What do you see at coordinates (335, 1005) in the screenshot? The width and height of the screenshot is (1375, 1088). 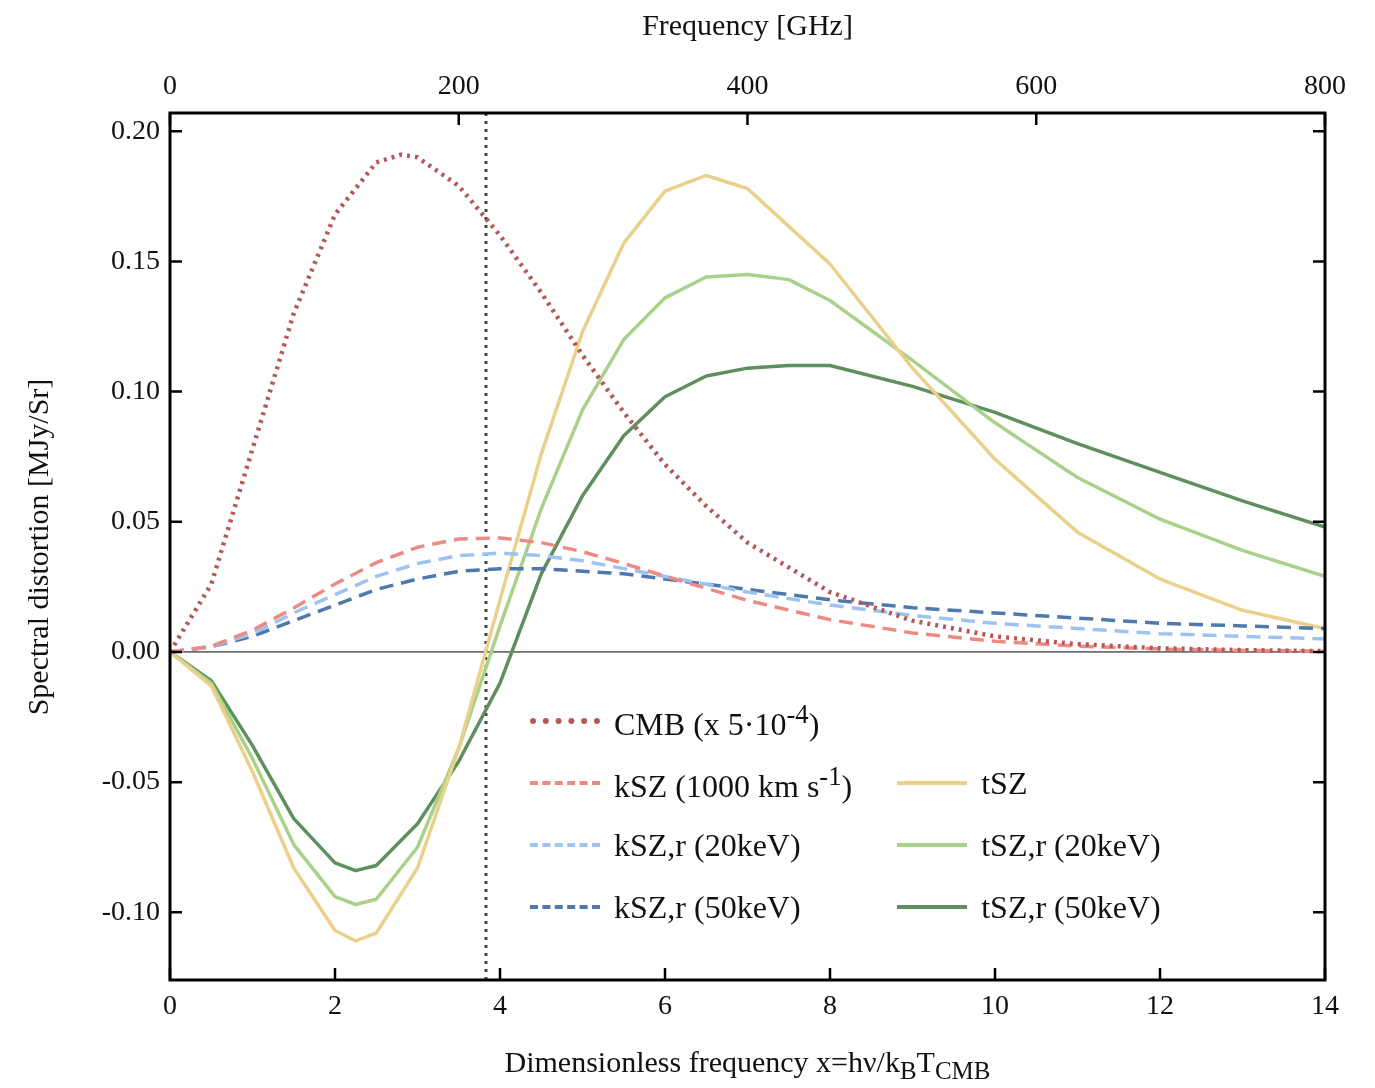 I see `x-tick-label: 2` at bounding box center [335, 1005].